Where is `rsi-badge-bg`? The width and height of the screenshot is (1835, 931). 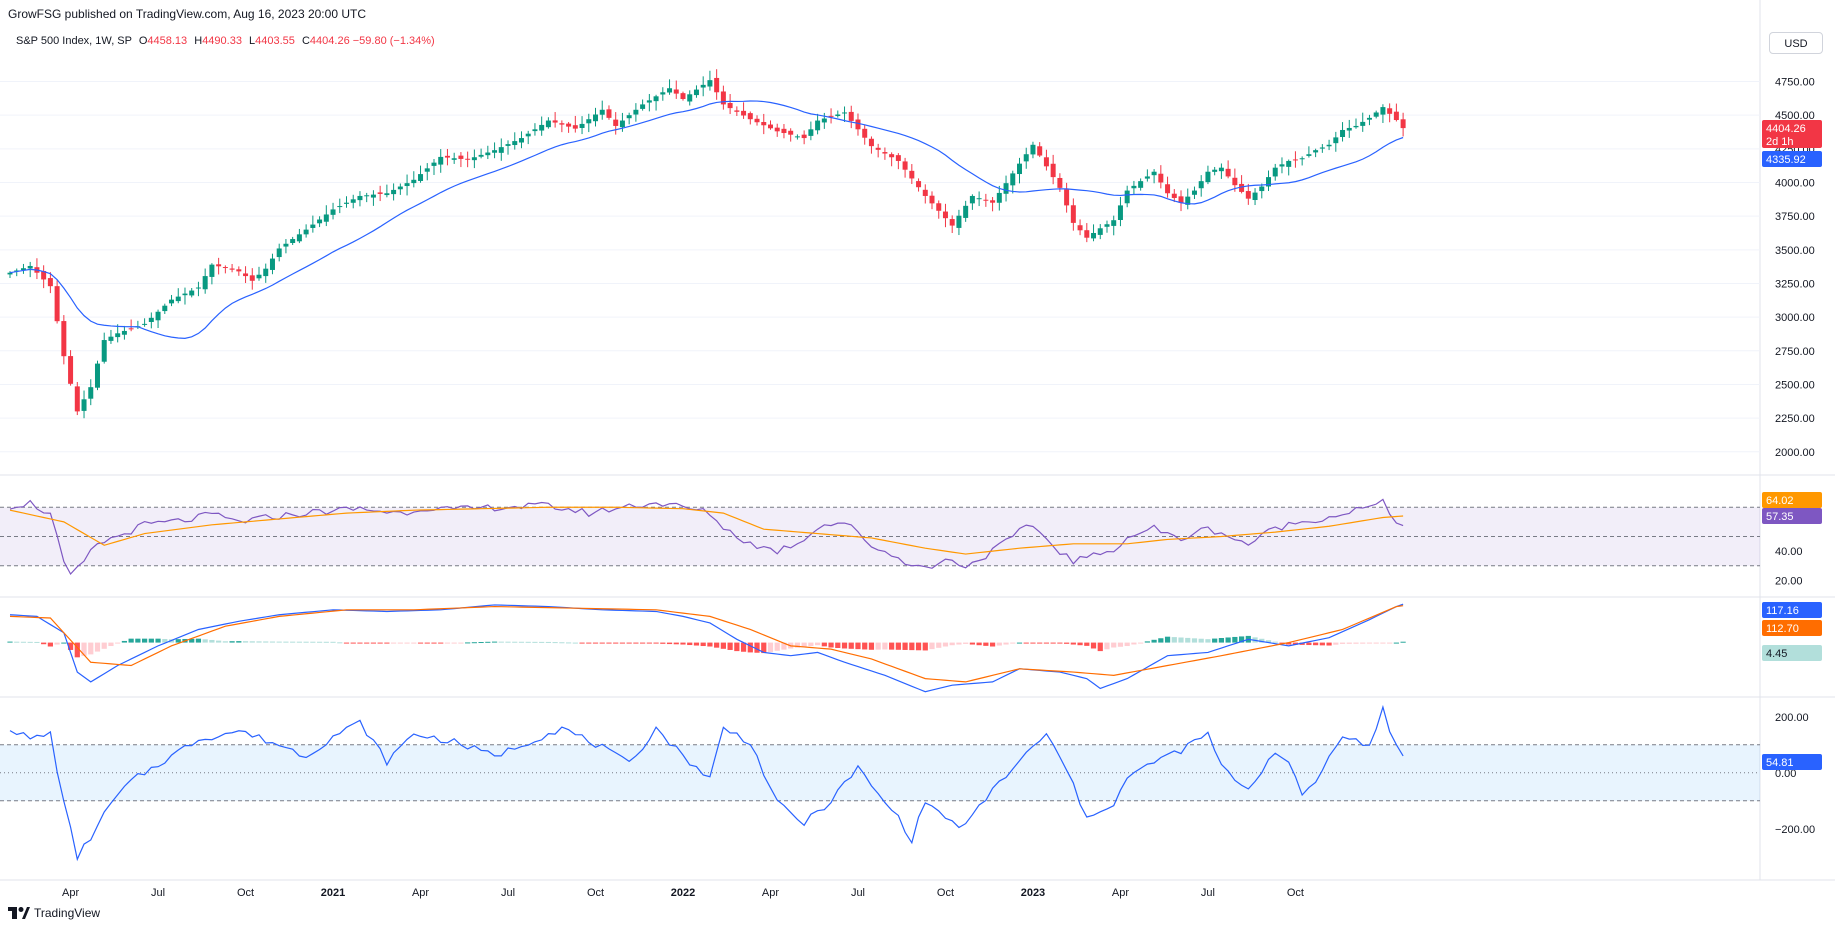 rsi-badge-bg is located at coordinates (1792, 516).